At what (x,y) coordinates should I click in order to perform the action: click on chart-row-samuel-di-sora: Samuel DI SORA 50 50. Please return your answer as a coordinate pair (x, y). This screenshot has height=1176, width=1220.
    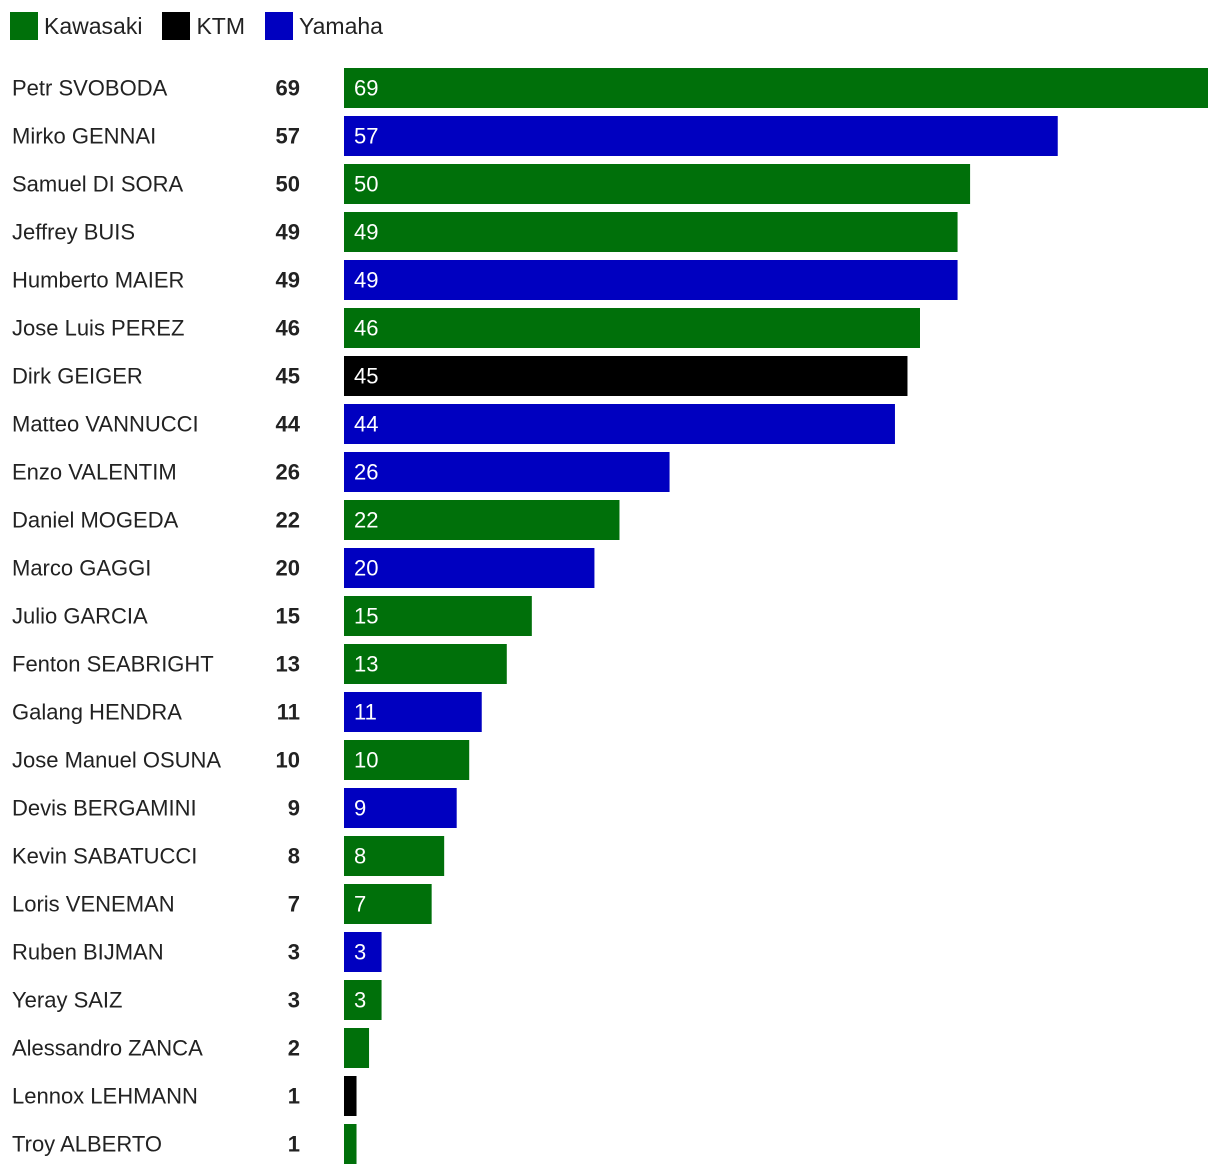
    Looking at the image, I should click on (491, 184).